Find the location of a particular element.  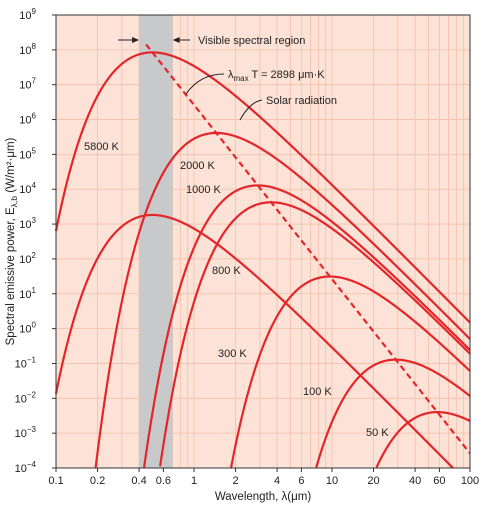

y-tick-exp: 3 is located at coordinates (34, 220).